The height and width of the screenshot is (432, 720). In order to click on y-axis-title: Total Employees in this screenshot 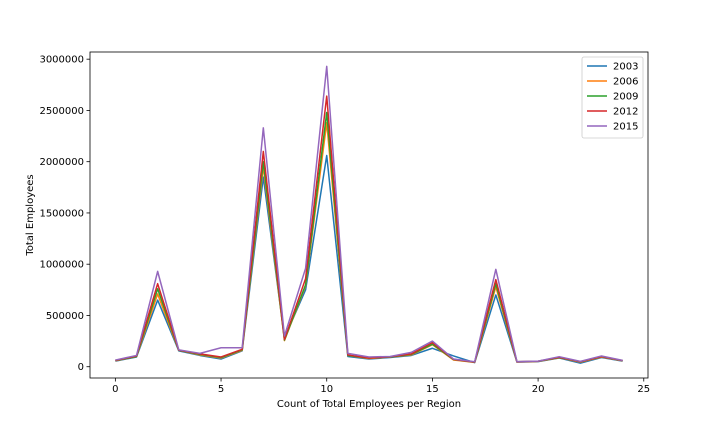, I will do `click(30, 215)`.